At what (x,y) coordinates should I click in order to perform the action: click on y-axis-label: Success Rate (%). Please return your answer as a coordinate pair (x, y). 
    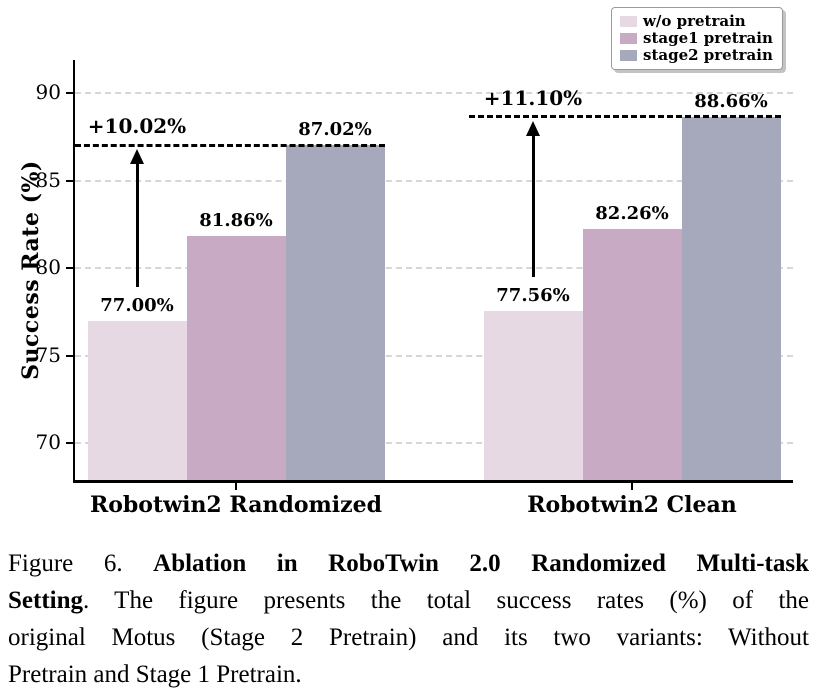
    Looking at the image, I should click on (31, 270).